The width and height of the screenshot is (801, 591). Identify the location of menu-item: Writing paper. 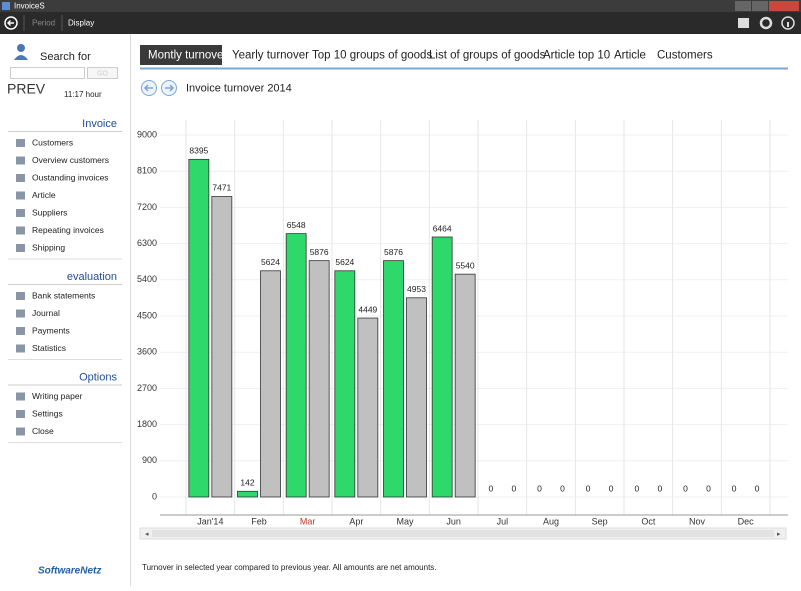
(57, 396).